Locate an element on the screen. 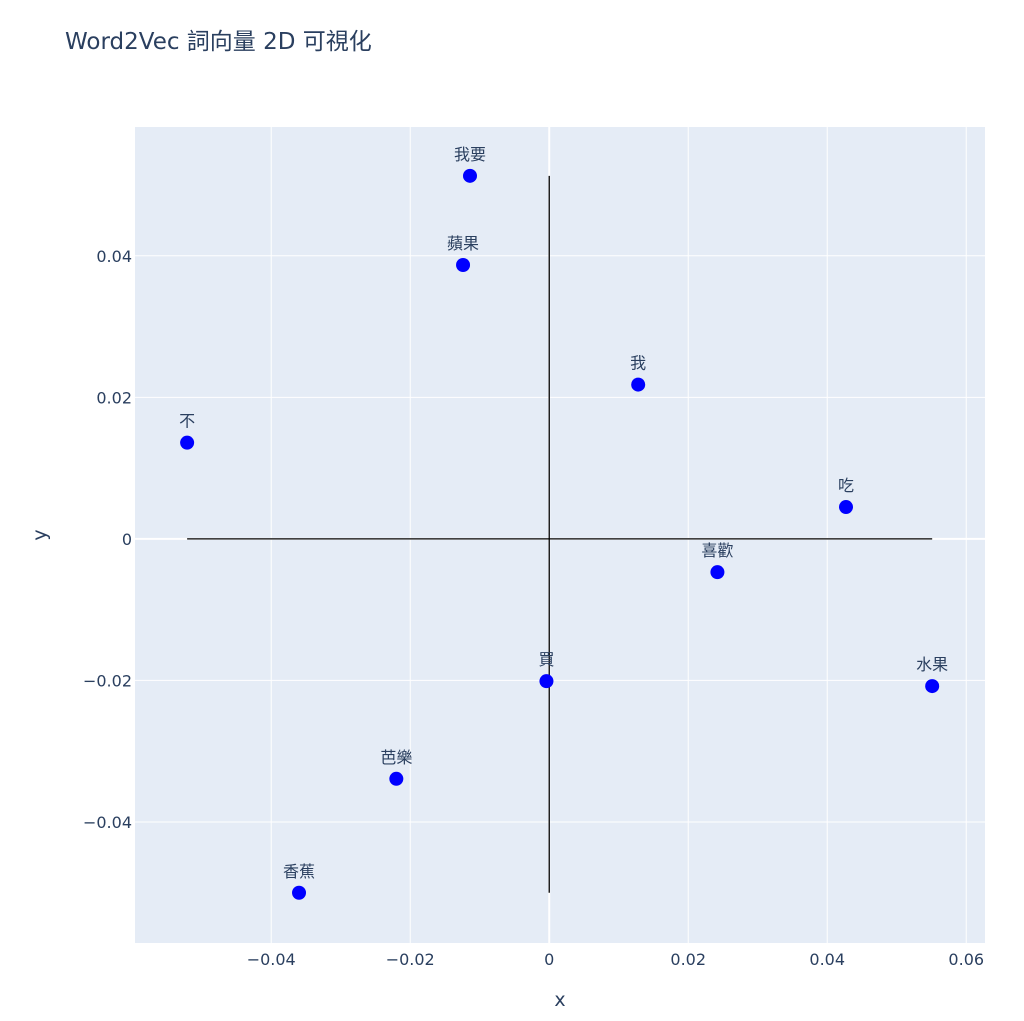 This screenshot has width=1024, height=1021. x-tick-label: 0.06 is located at coordinates (966, 959).